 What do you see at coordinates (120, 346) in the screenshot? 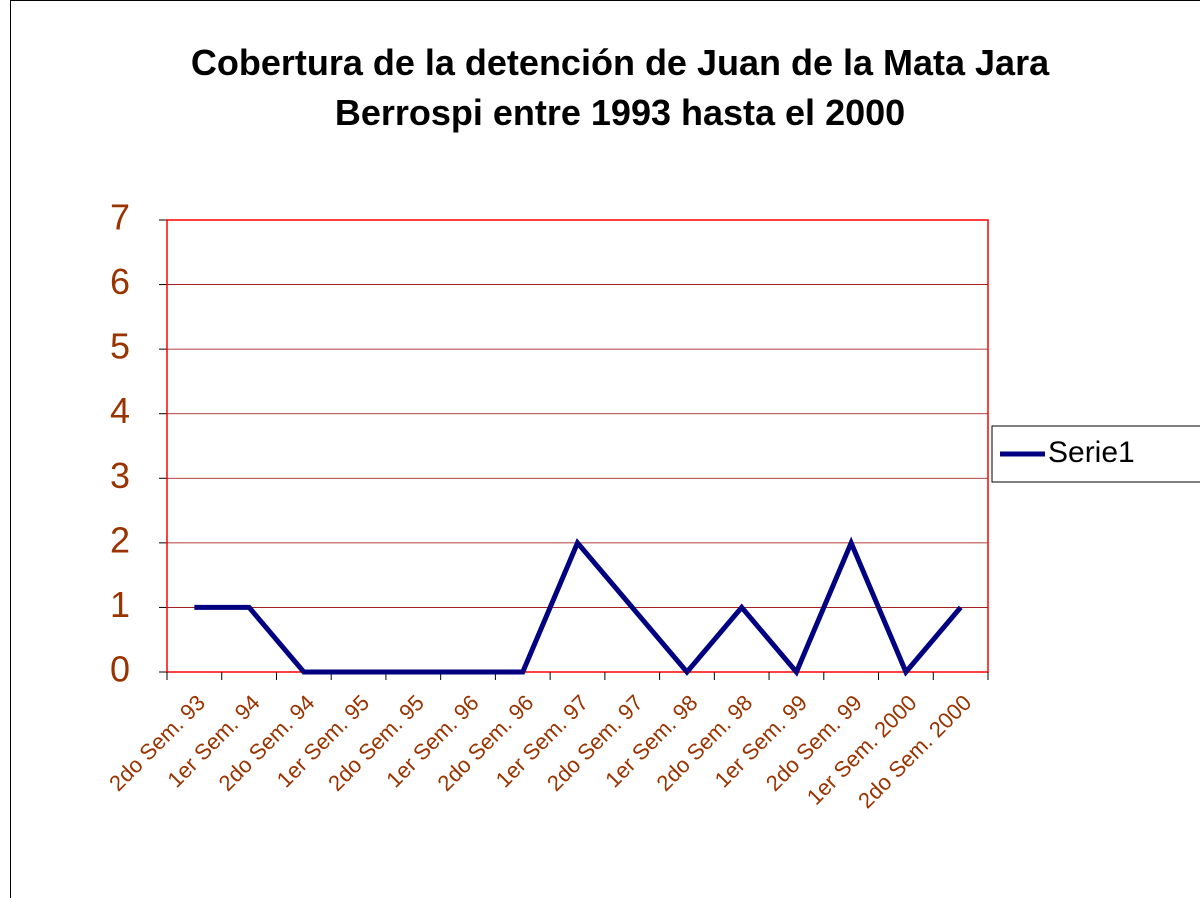
I see `y-tick-label: 5` at bounding box center [120, 346].